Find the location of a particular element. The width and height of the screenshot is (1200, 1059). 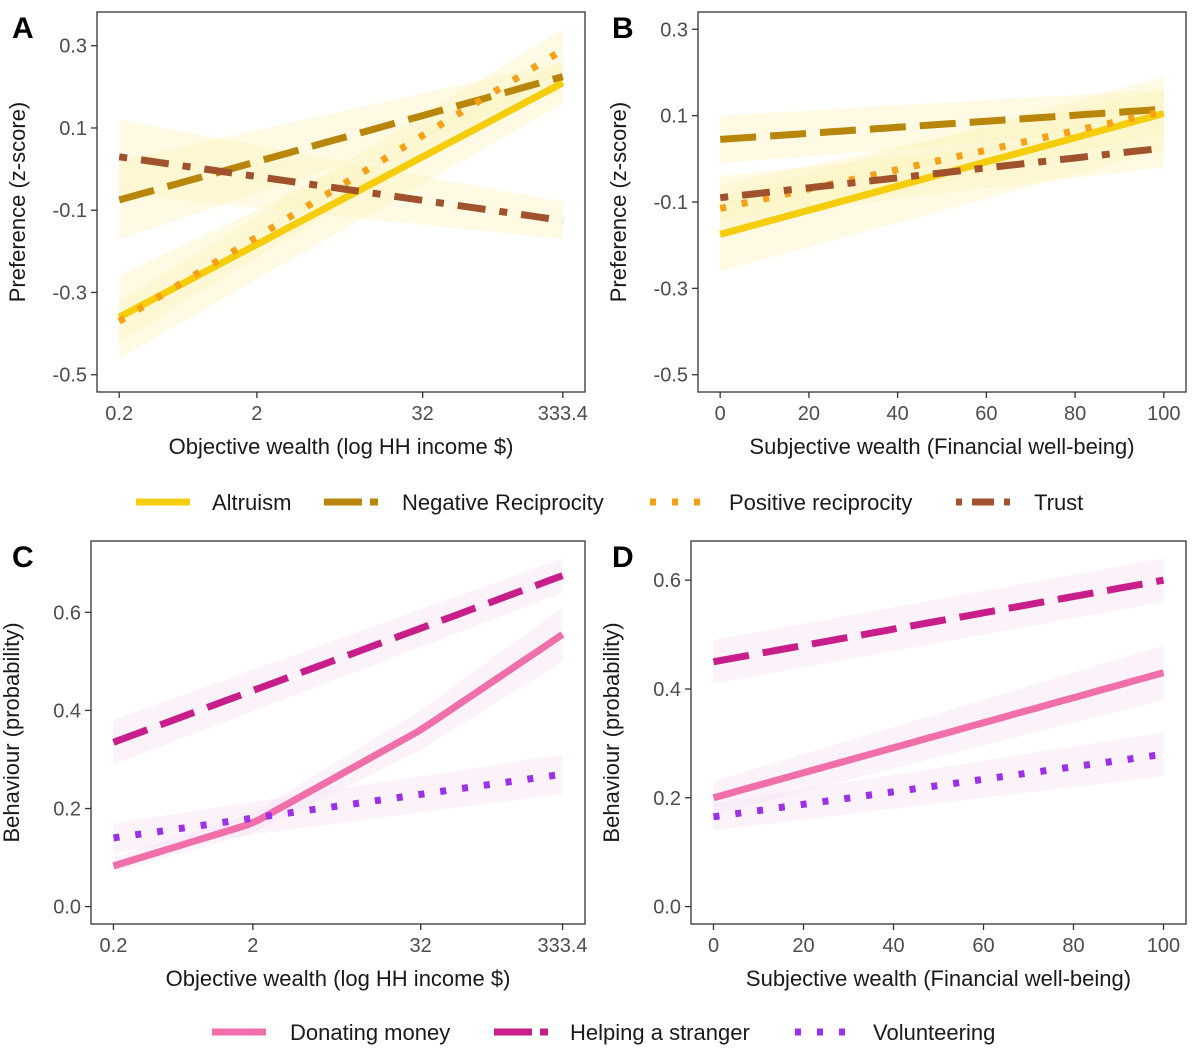

legend-item-altruism: Altruism is located at coordinates (213, 502).